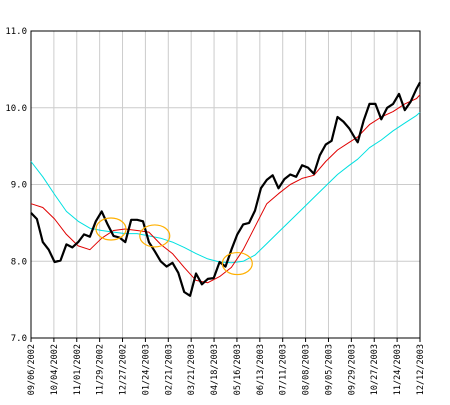  Describe the element at coordinates (78, 369) in the screenshot. I see `x-tick-label: 11/01/2002` at that location.